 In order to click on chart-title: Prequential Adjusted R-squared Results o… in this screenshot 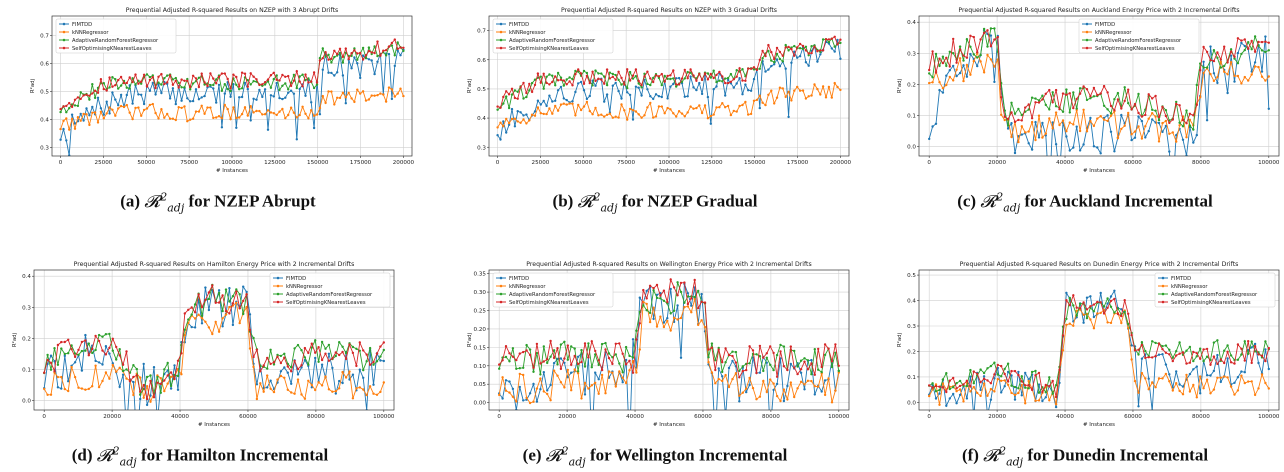, I will do `click(1099, 264)`.